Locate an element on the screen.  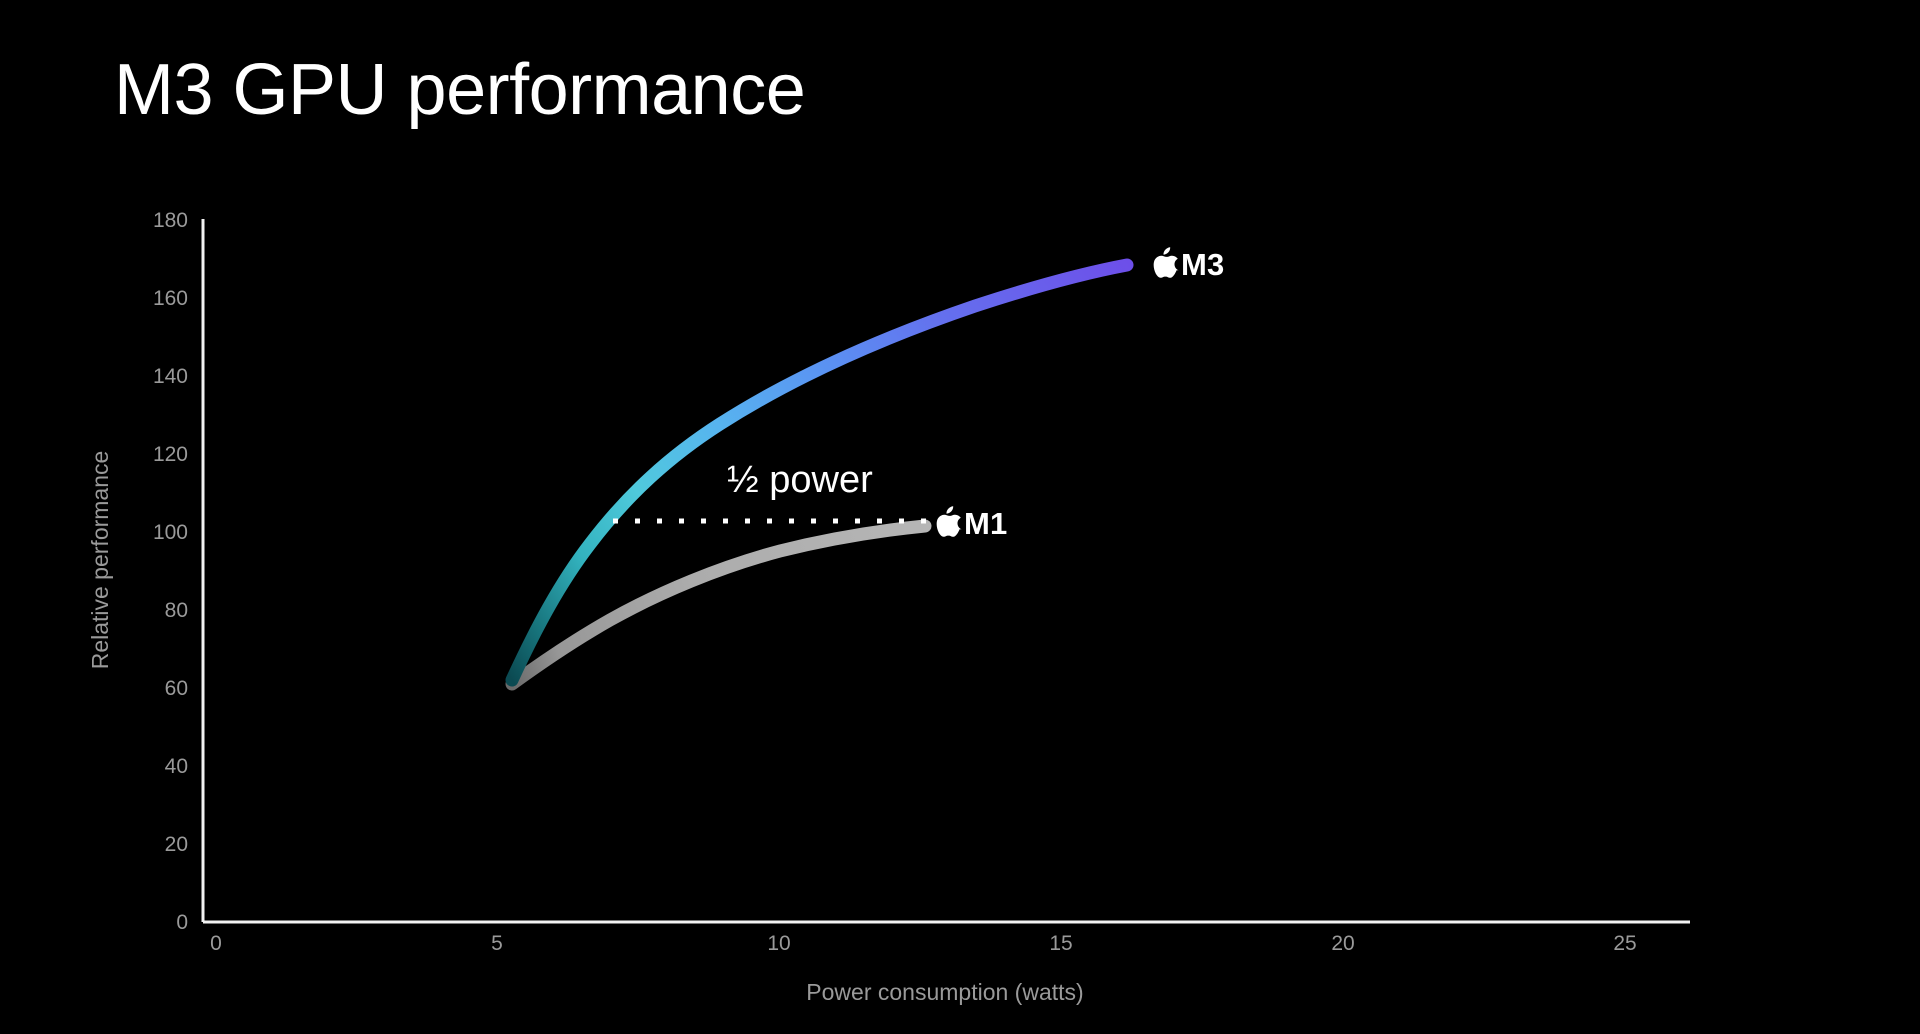
y-tick-label: 180 is located at coordinates (170, 220).